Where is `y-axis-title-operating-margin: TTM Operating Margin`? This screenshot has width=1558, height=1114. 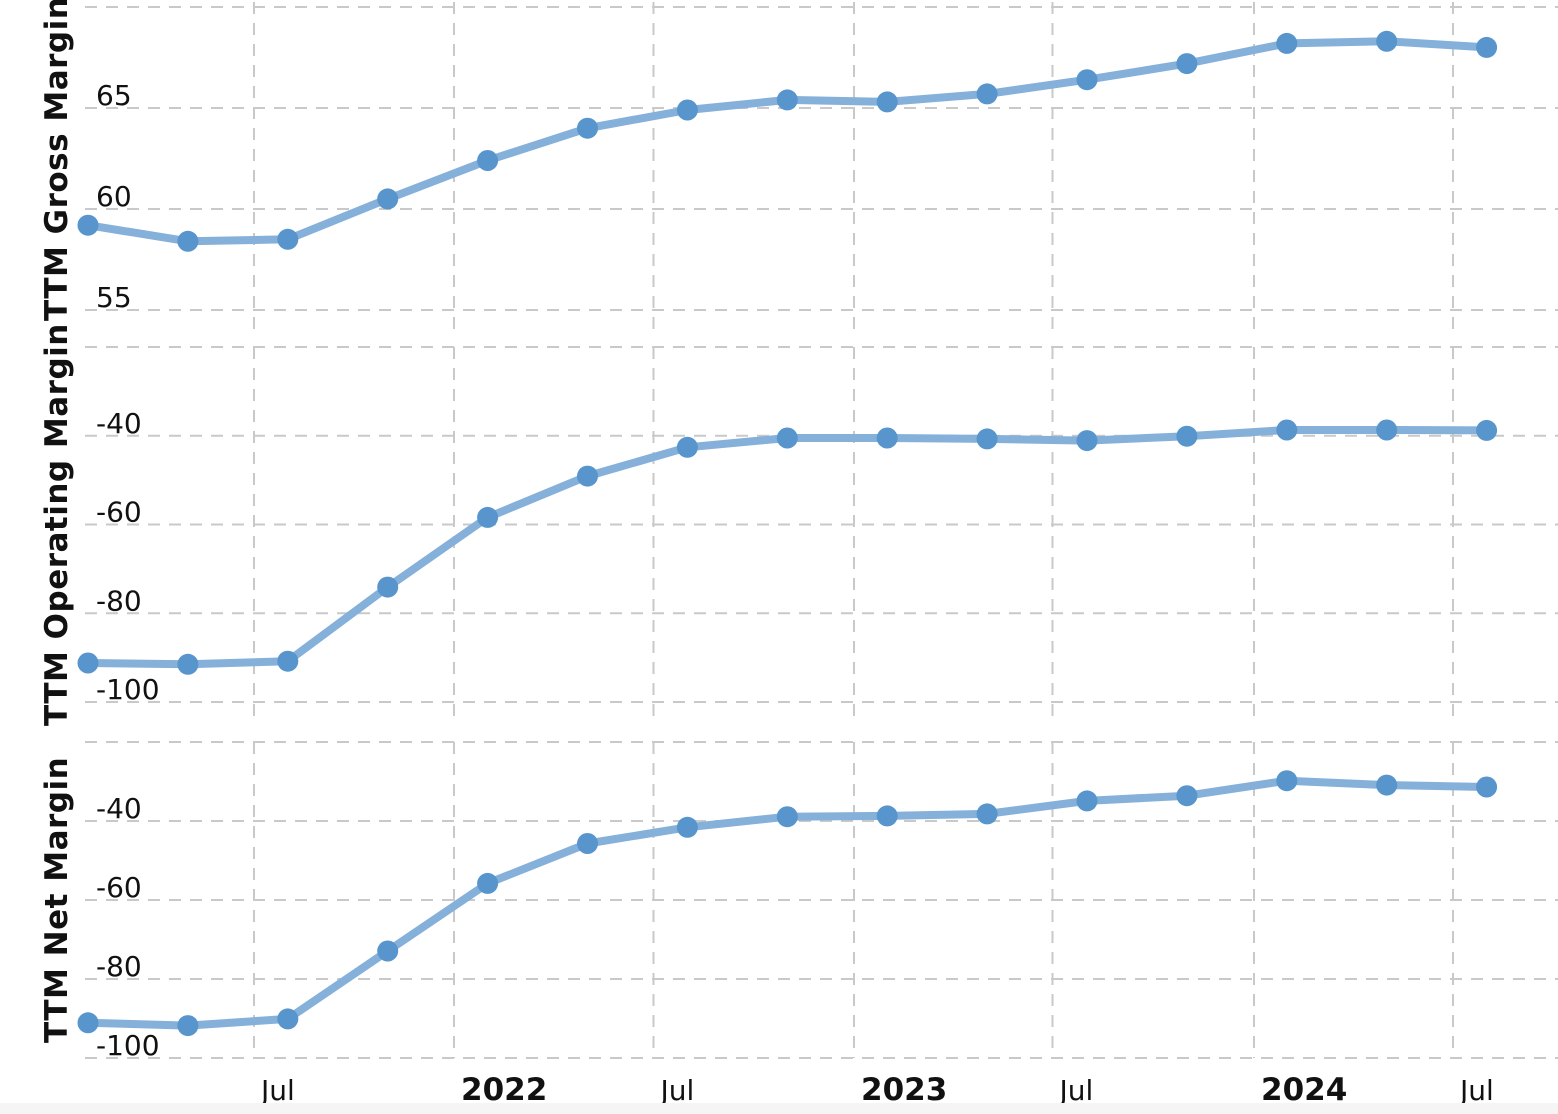 y-axis-title-operating-margin: TTM Operating Margin is located at coordinates (57, 524).